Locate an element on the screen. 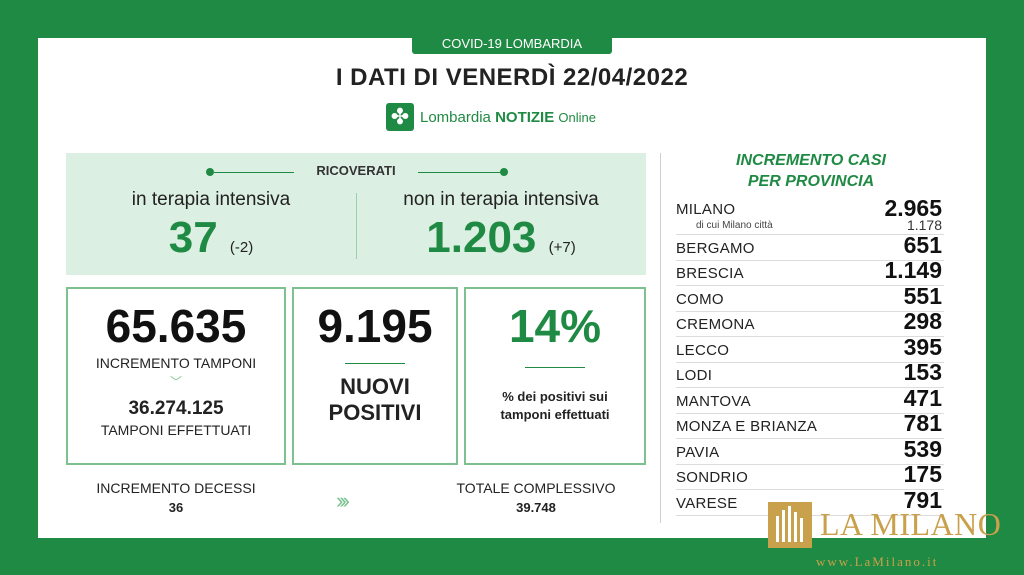 The width and height of the screenshot is (1024, 575). province-row-milano: MILANO 2.965 di cui Milano città 1.178 is located at coordinates (810, 215).